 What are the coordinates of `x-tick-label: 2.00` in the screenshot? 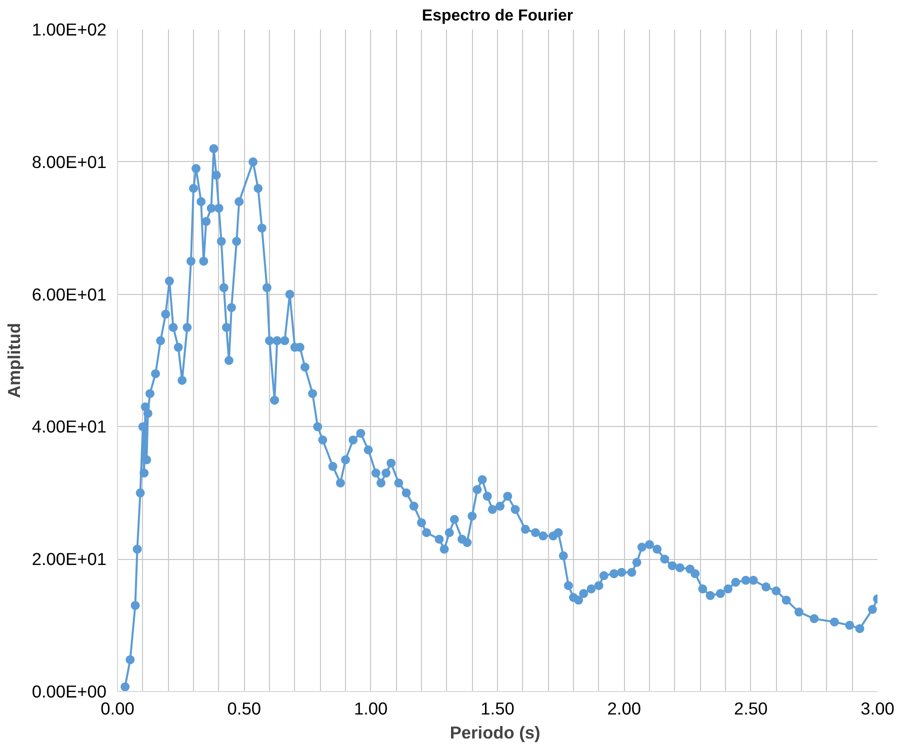 It's located at (624, 708).